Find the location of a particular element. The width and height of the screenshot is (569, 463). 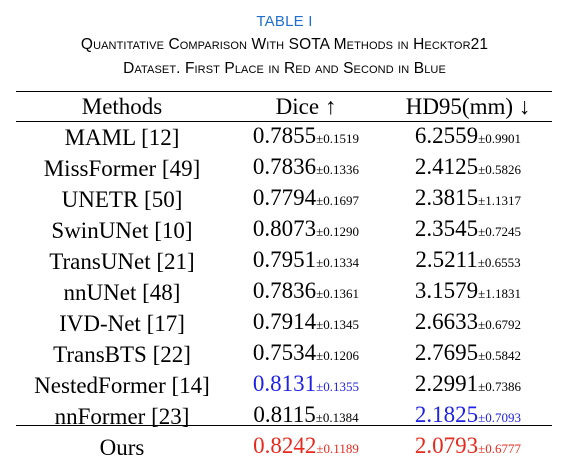

column-header-dice: Dice ↑ is located at coordinates (306, 106).